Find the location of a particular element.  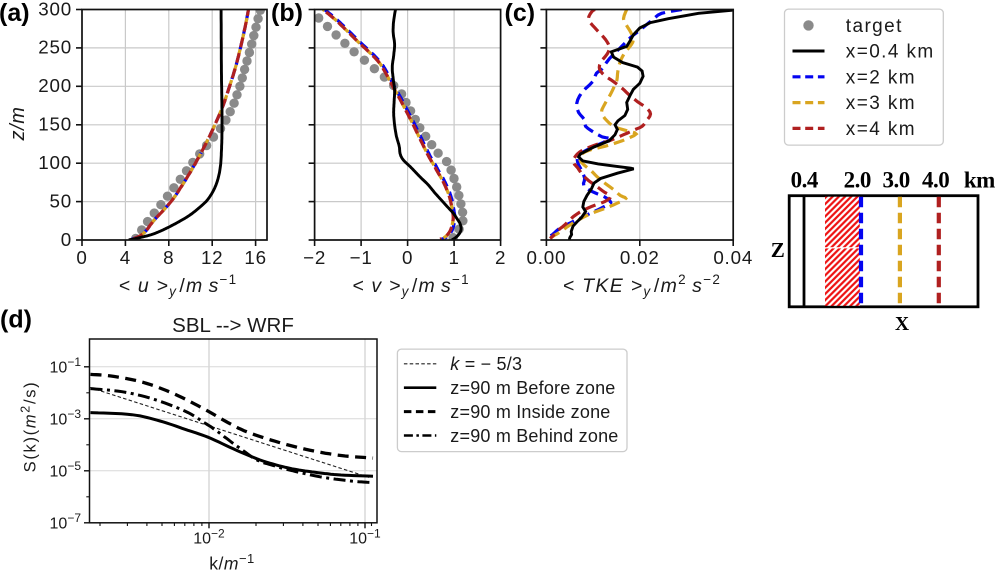

svg-text: km is located at coordinates (979, 180).